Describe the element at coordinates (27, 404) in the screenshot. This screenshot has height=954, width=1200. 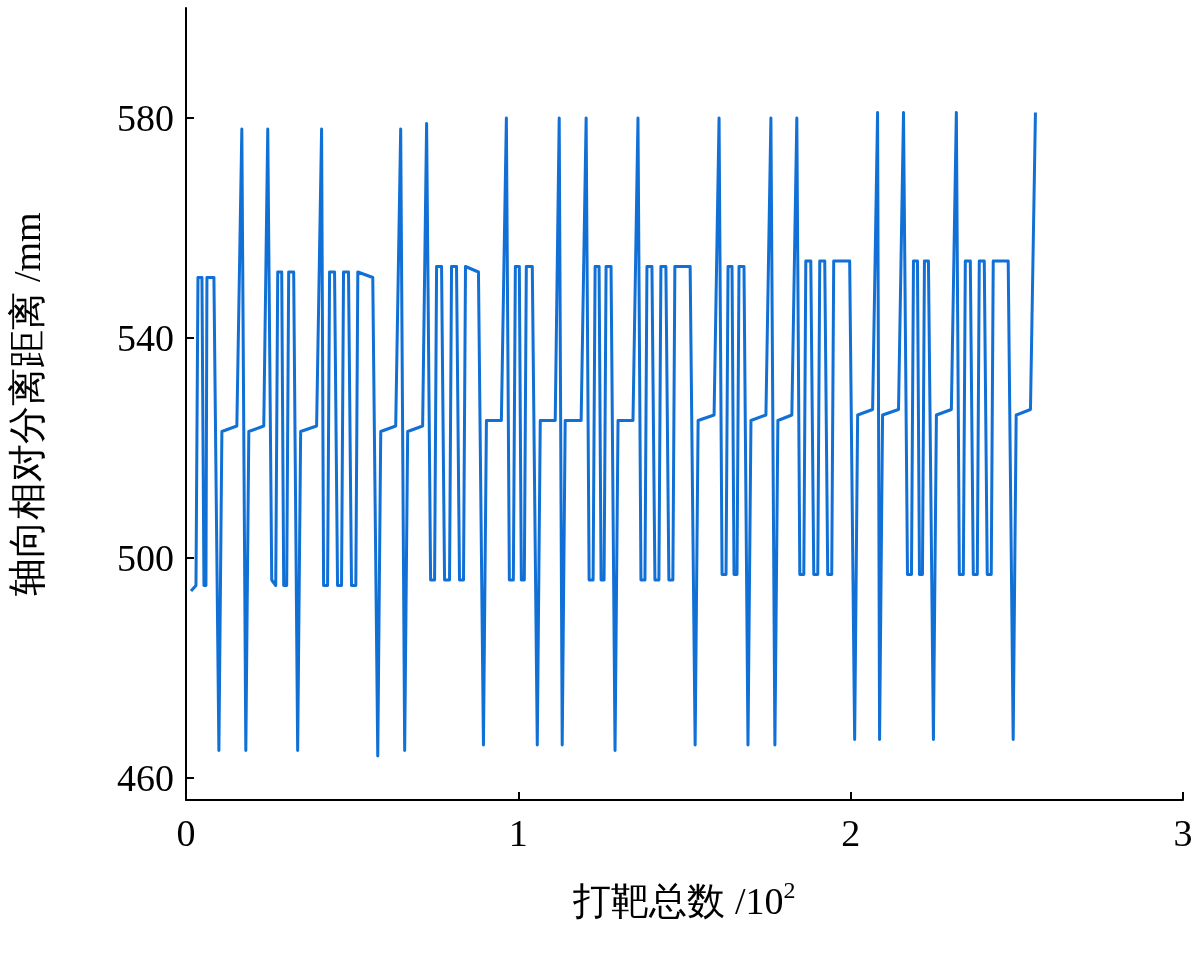
I see `y-axis-title: 轴向相对分离距离 /mm` at that location.